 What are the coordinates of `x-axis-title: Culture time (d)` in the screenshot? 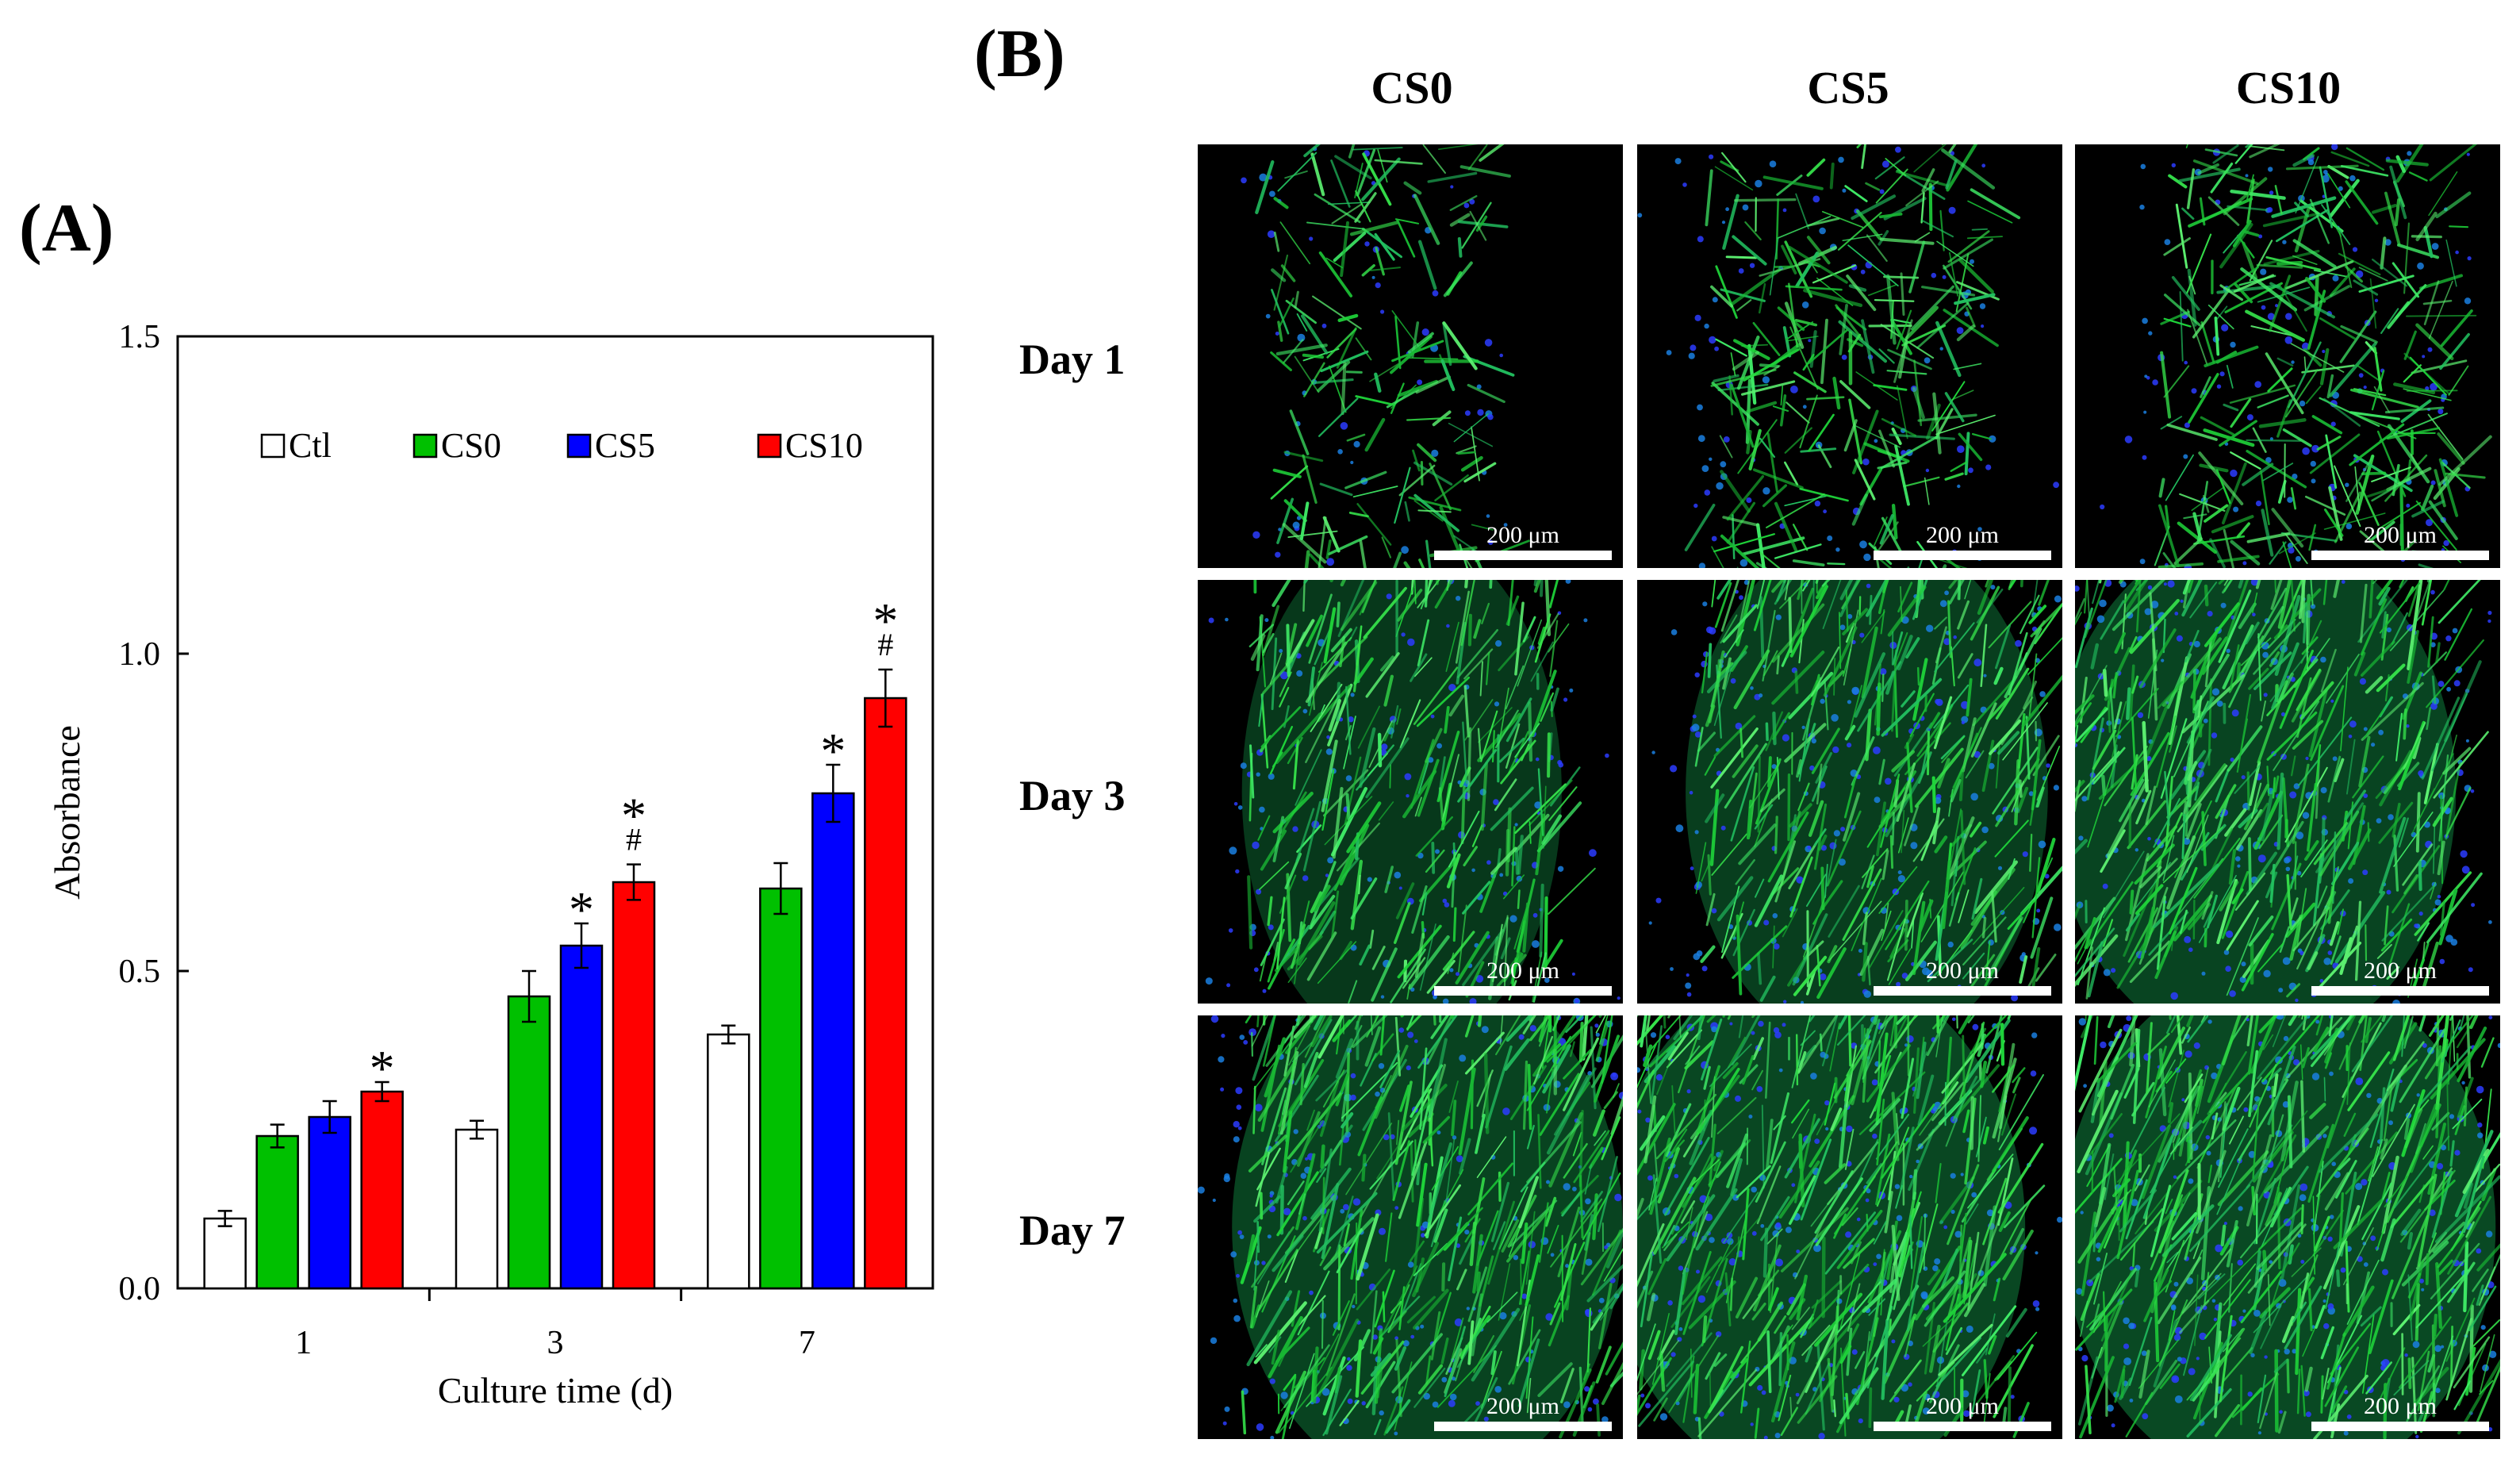 It's located at (555, 1390).